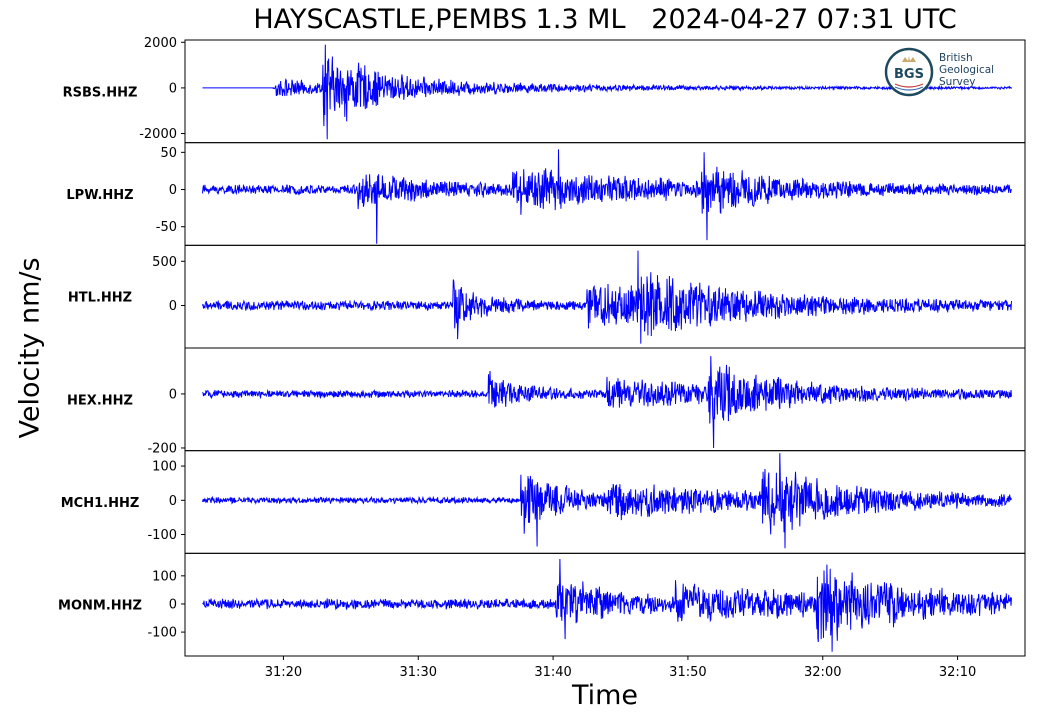 This screenshot has width=1046, height=723. What do you see at coordinates (100, 503) in the screenshot?
I see `station-label: MCH1.HHZ` at bounding box center [100, 503].